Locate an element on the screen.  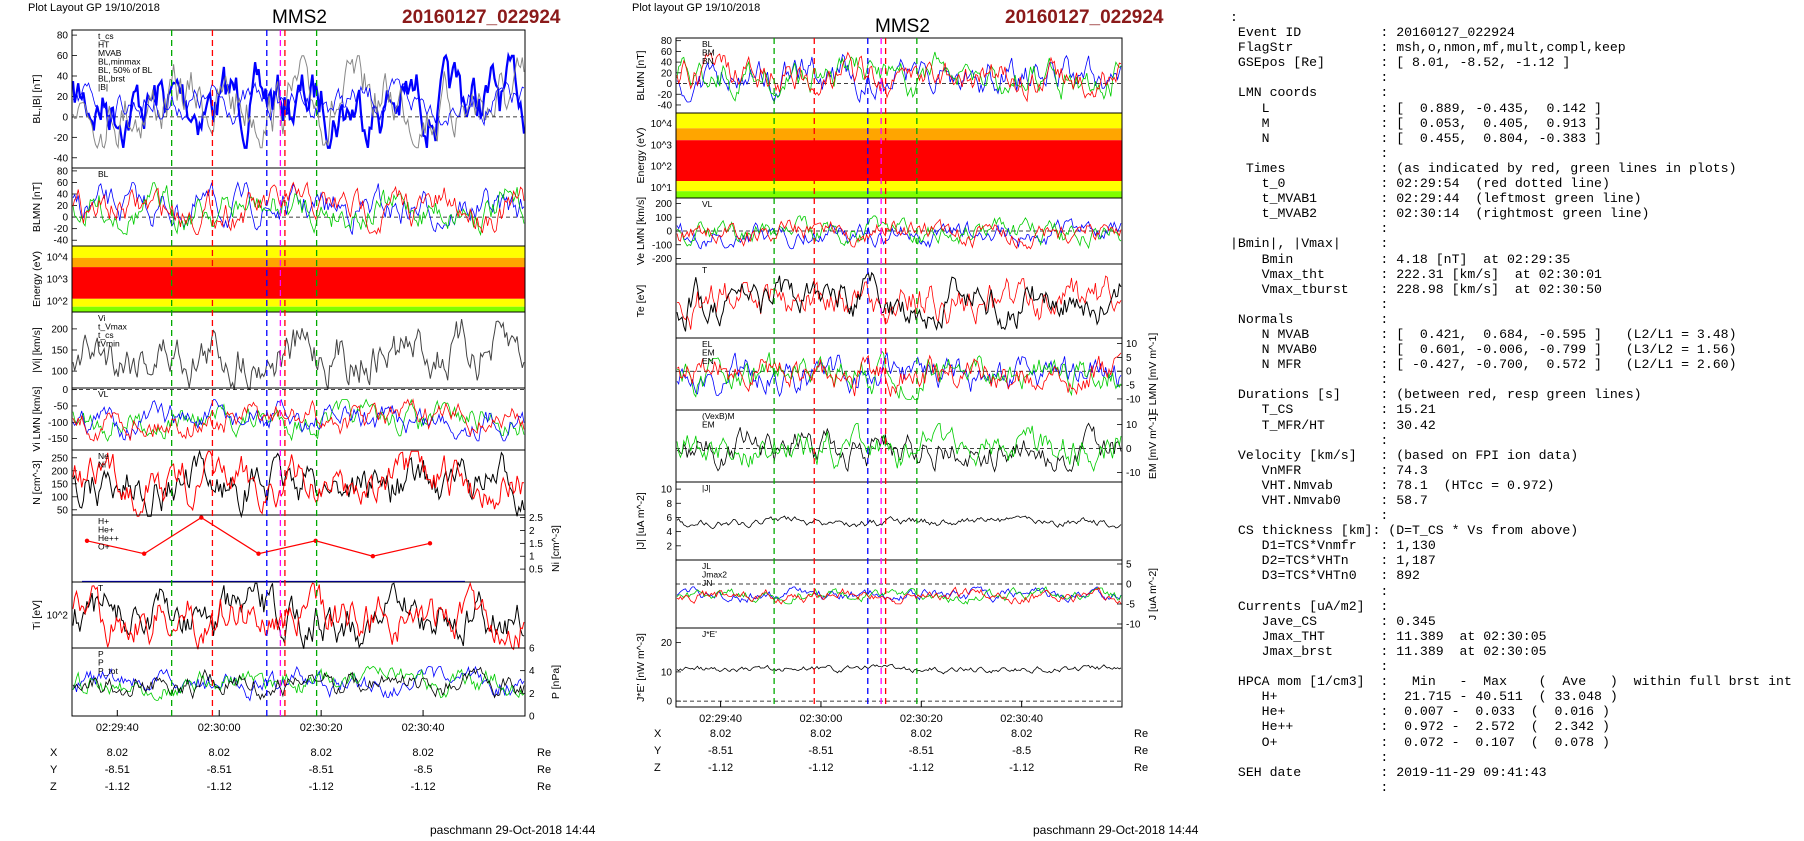
legend-entry: tVmin is located at coordinates (109, 344).